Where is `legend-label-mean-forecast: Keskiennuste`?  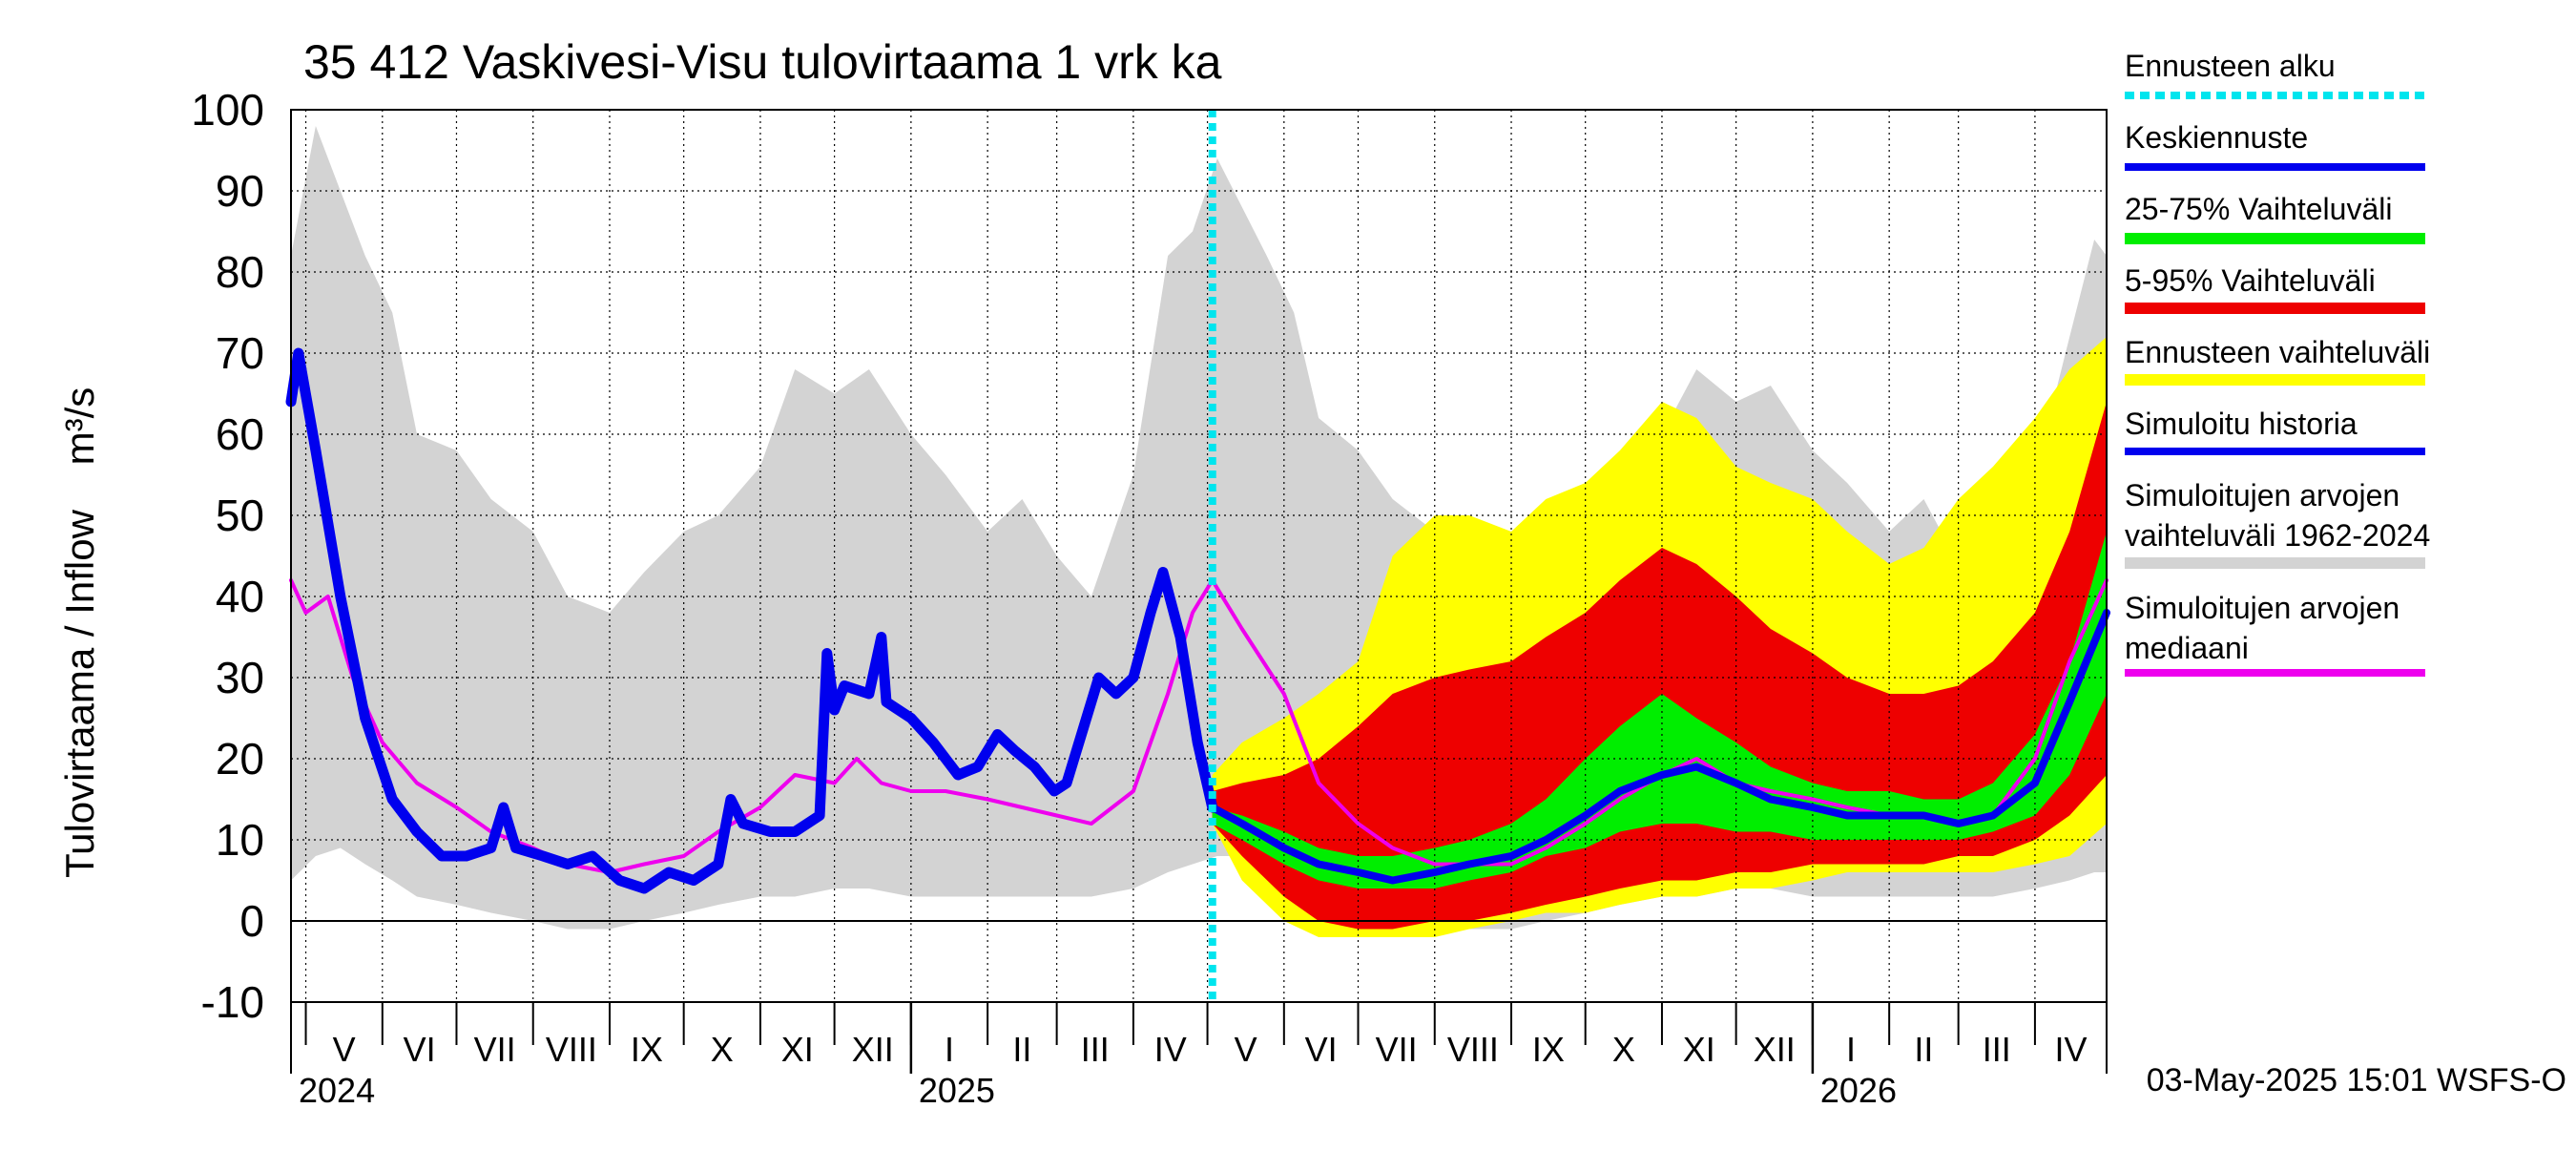
legend-label-mean-forecast: Keskiennuste is located at coordinates (2216, 137).